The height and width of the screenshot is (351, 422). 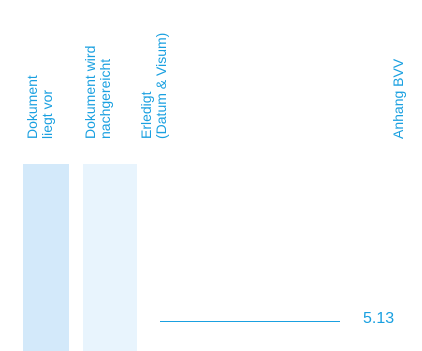 I want to click on row-number: 5.13, so click(x=379, y=318).